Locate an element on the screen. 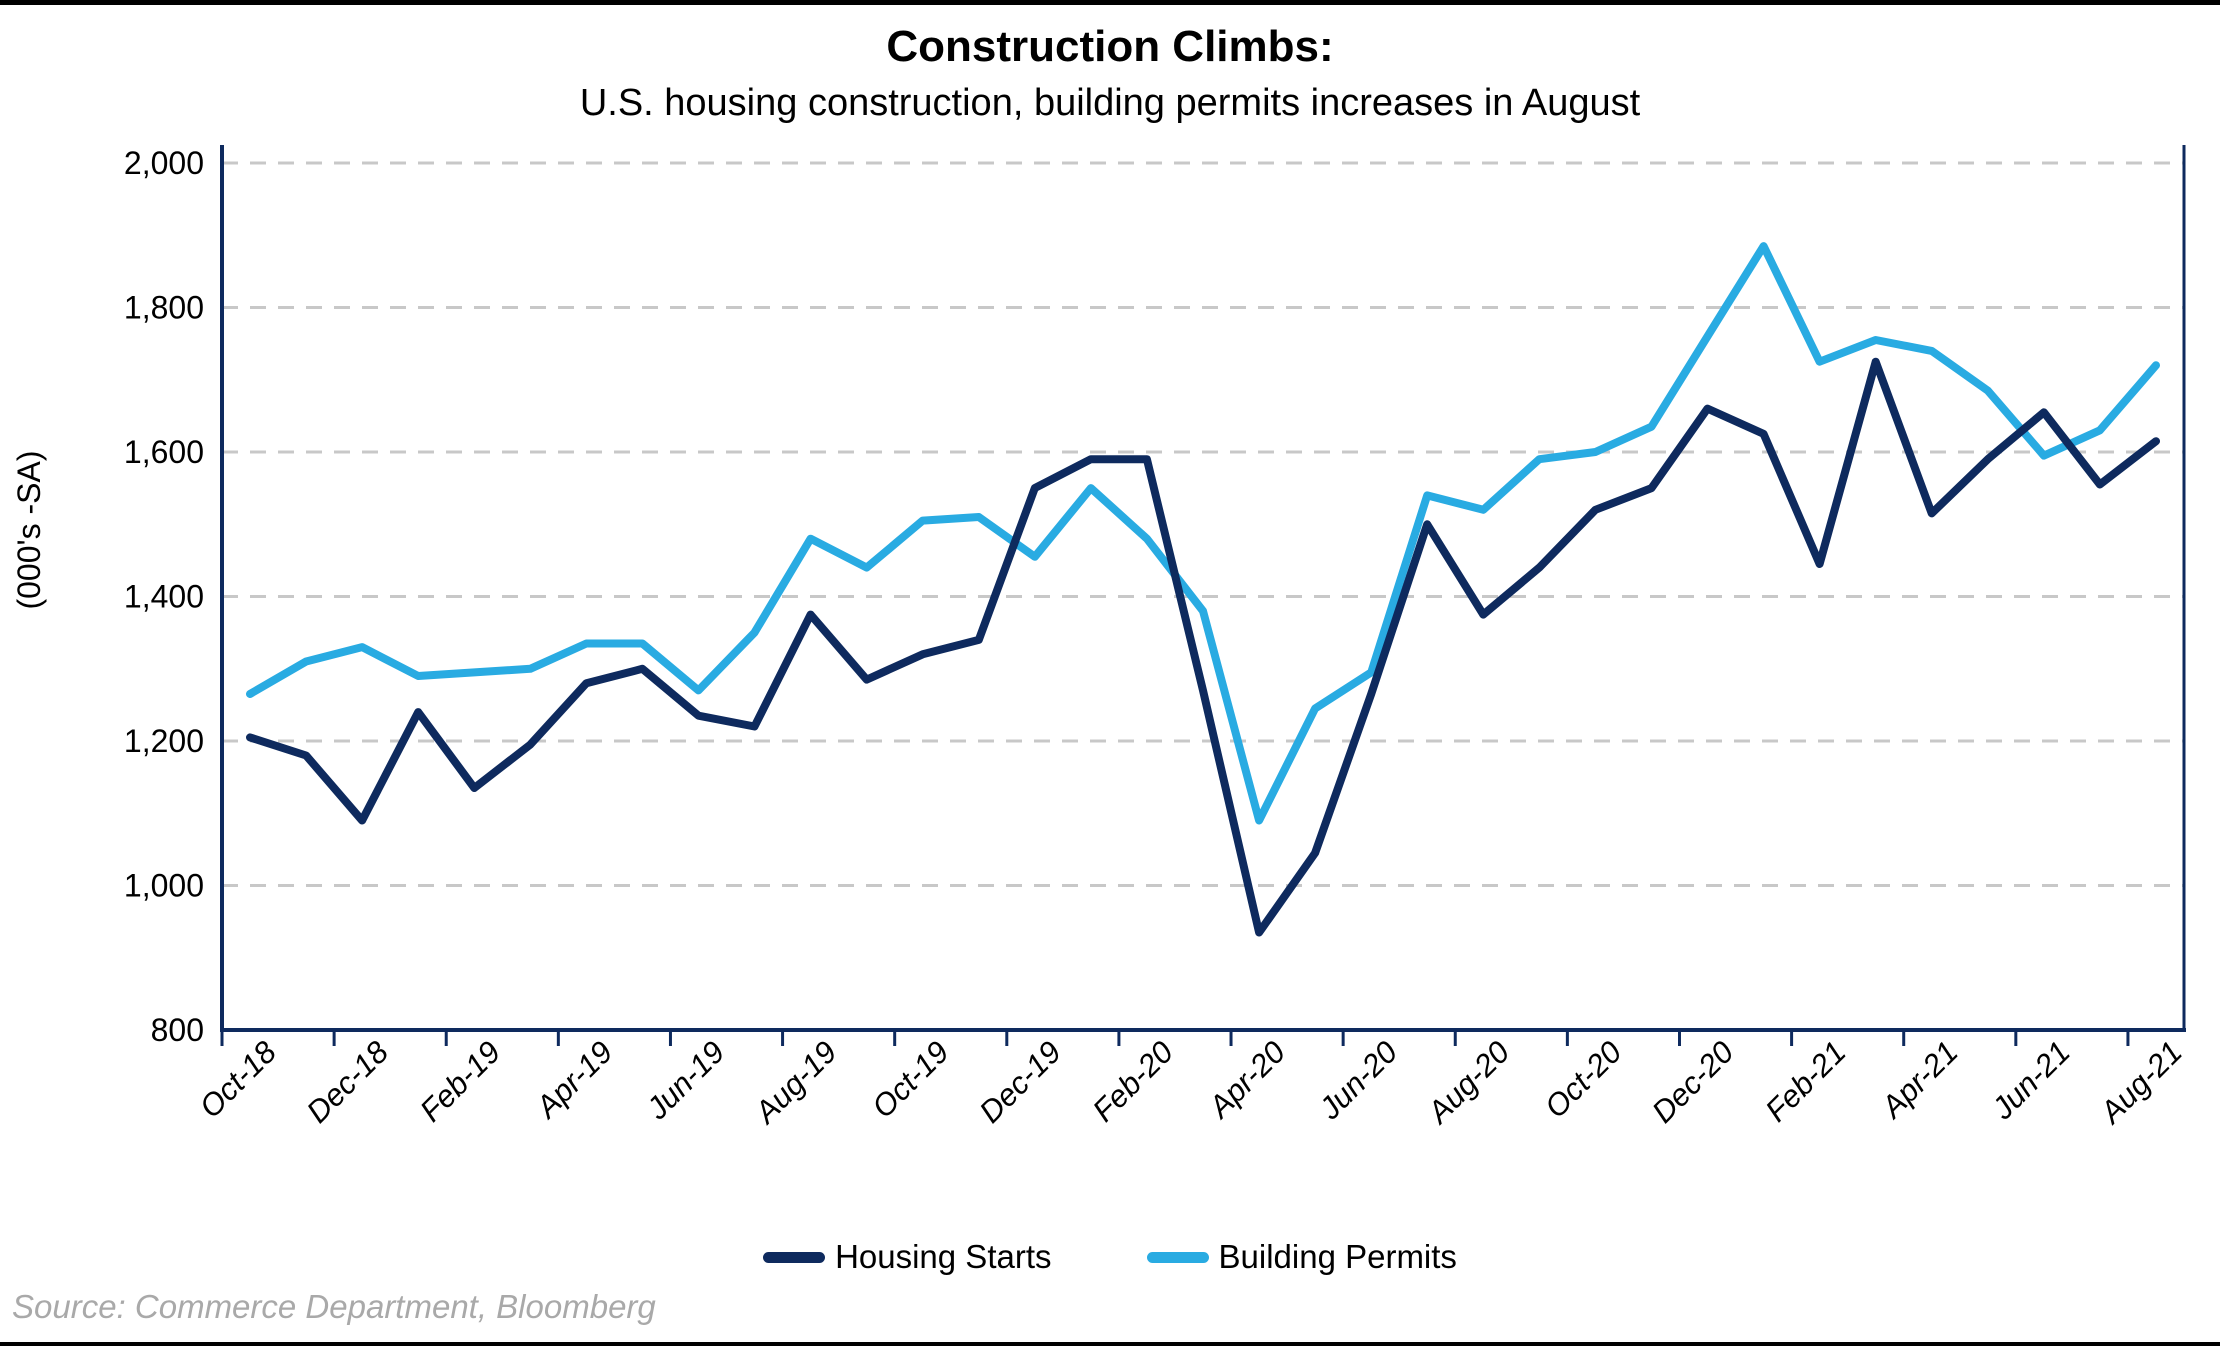  chart-title: Construction Climbs: is located at coordinates (1110, 46).